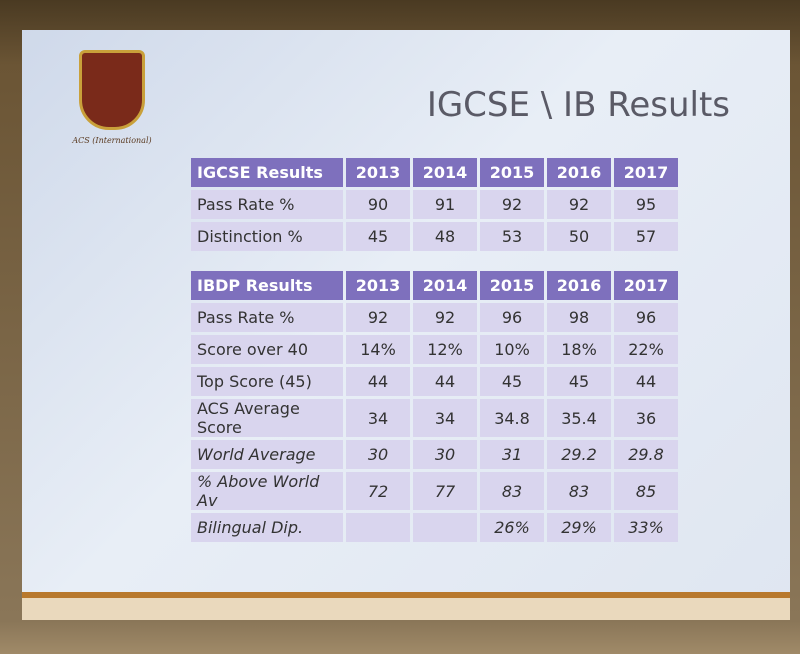 The width and height of the screenshot is (800, 654). What do you see at coordinates (378, 349) in the screenshot?
I see `cell: 14%` at bounding box center [378, 349].